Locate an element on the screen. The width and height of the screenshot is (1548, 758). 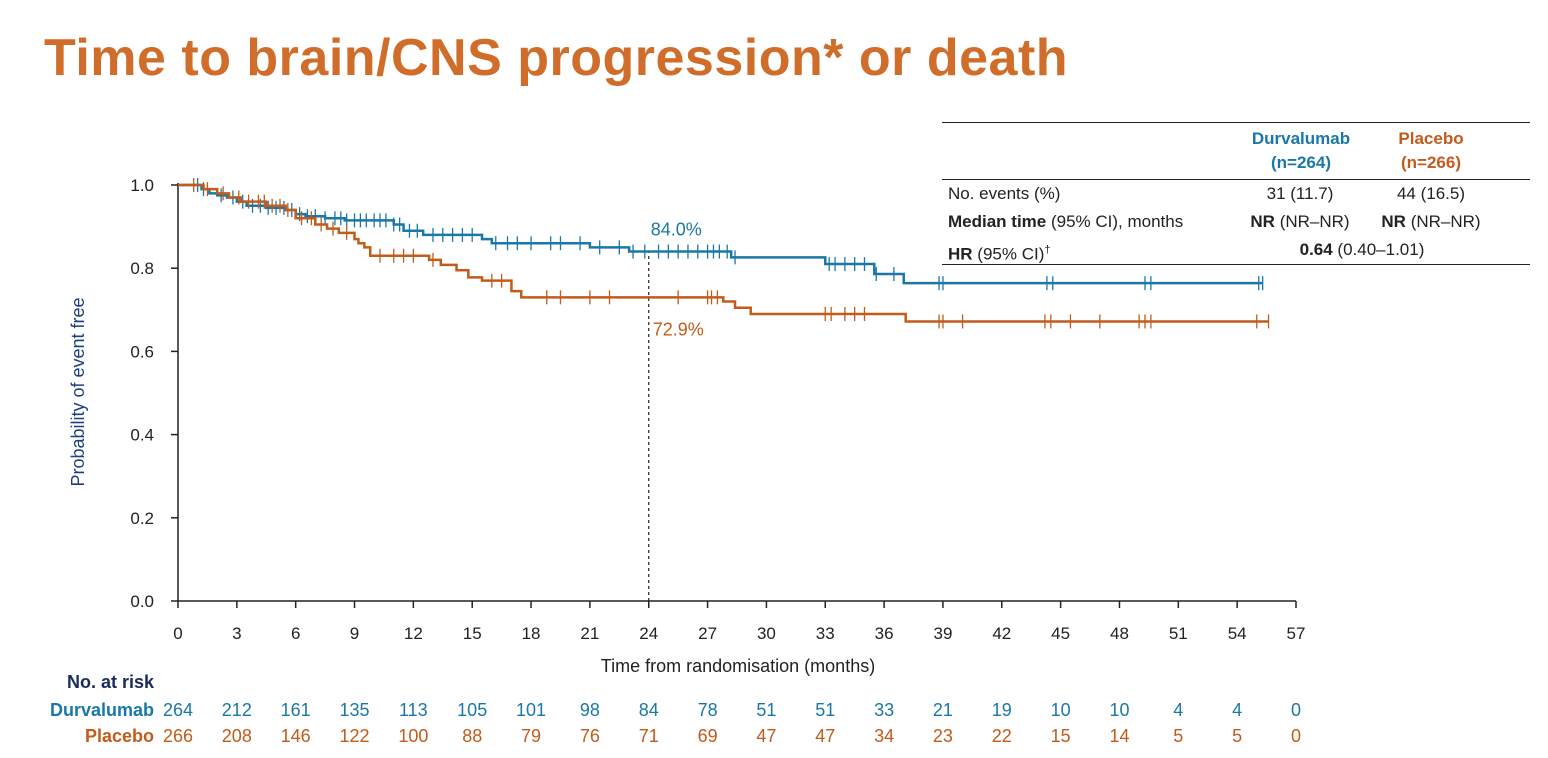
risk-durvalumab-value: 78 is located at coordinates (707, 710).